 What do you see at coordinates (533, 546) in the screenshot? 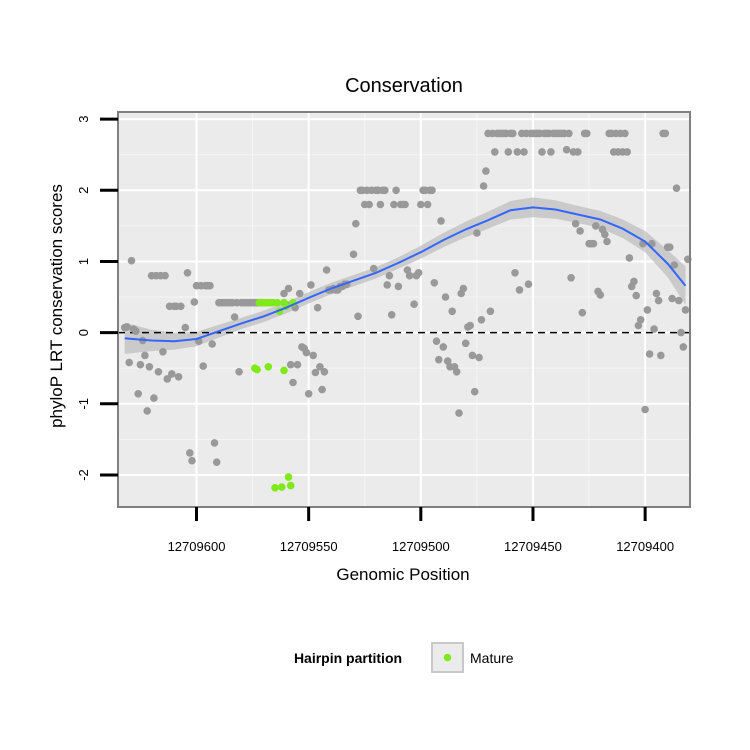
I see `x-tick-label: 12709450` at bounding box center [533, 546].